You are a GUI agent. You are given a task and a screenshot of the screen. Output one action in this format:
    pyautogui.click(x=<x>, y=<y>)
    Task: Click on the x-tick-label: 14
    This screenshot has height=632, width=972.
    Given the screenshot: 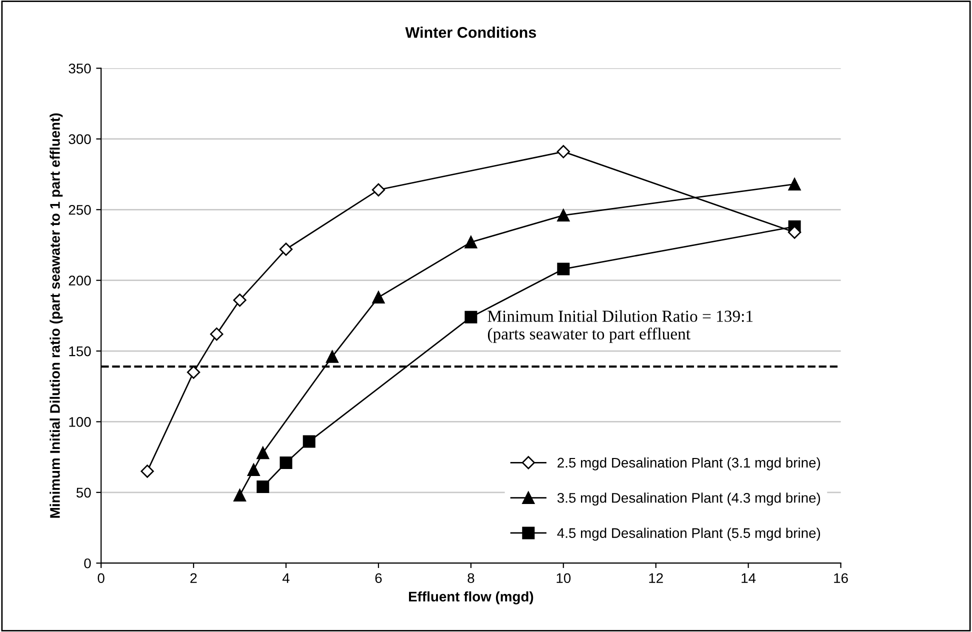 What is the action you would take?
    pyautogui.click(x=749, y=578)
    